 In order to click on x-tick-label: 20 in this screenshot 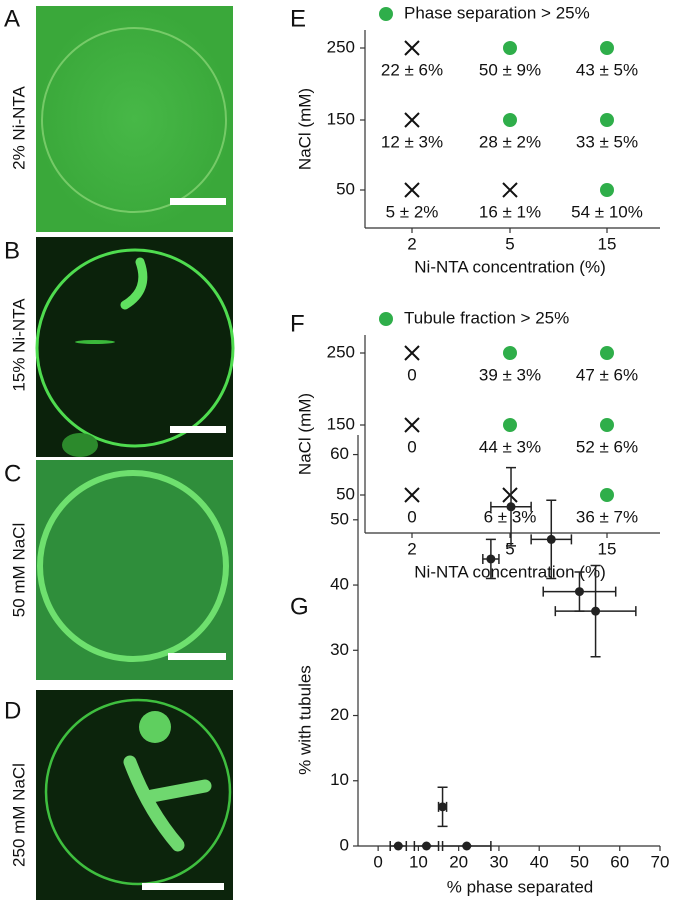, I will do `click(458, 861)`.